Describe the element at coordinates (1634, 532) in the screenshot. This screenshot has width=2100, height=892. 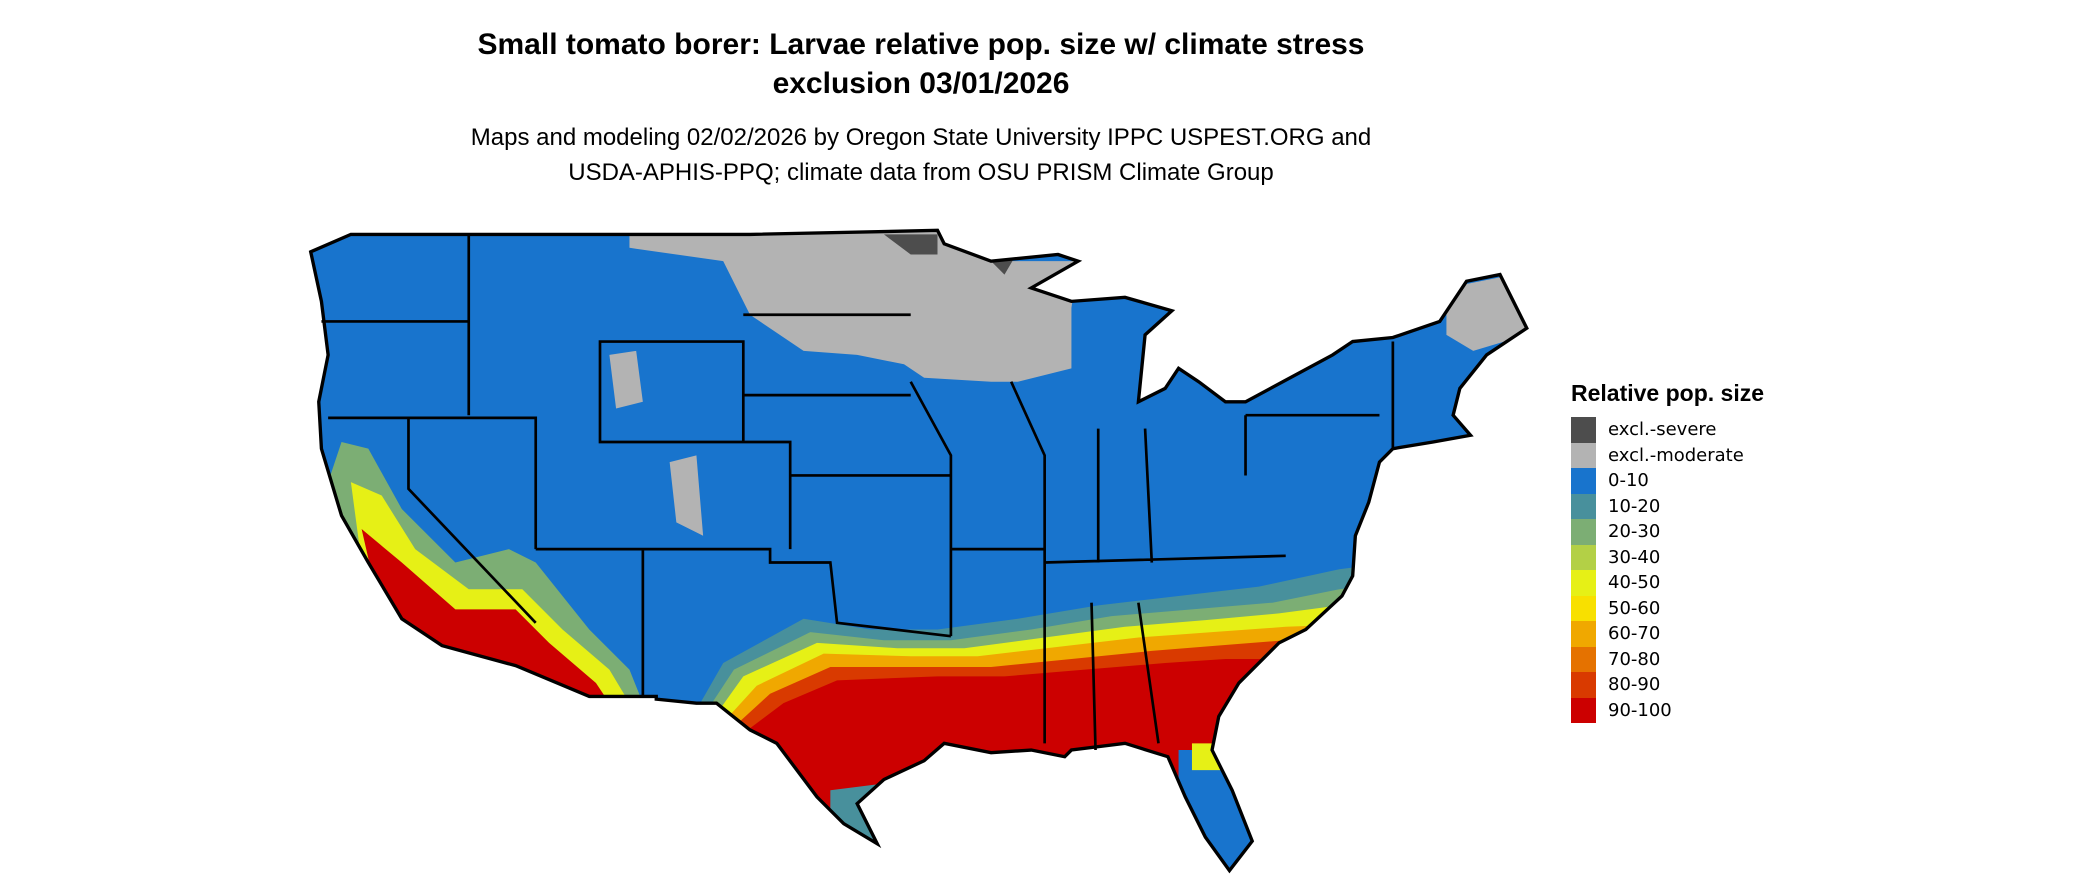
I see `legend-label: 20-30` at that location.